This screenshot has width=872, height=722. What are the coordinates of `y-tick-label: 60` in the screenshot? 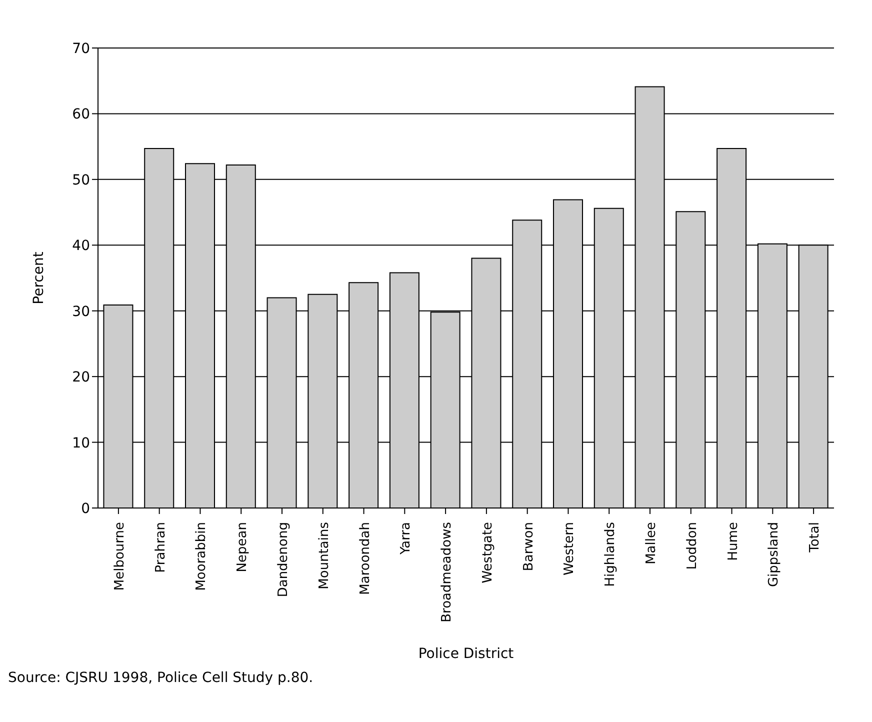 It's located at (81, 114).